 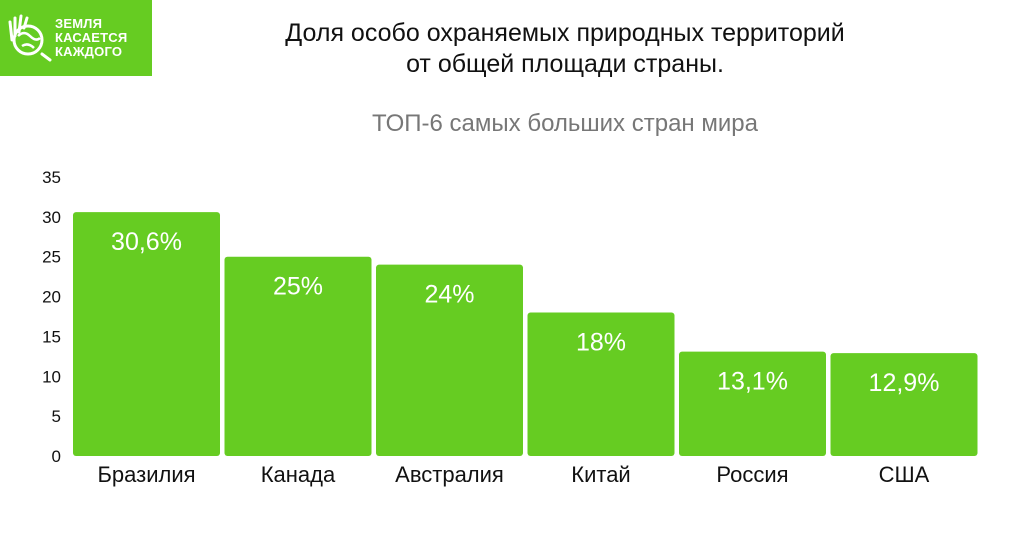 What do you see at coordinates (298, 474) in the screenshot?
I see `x-category-label: Канада` at bounding box center [298, 474].